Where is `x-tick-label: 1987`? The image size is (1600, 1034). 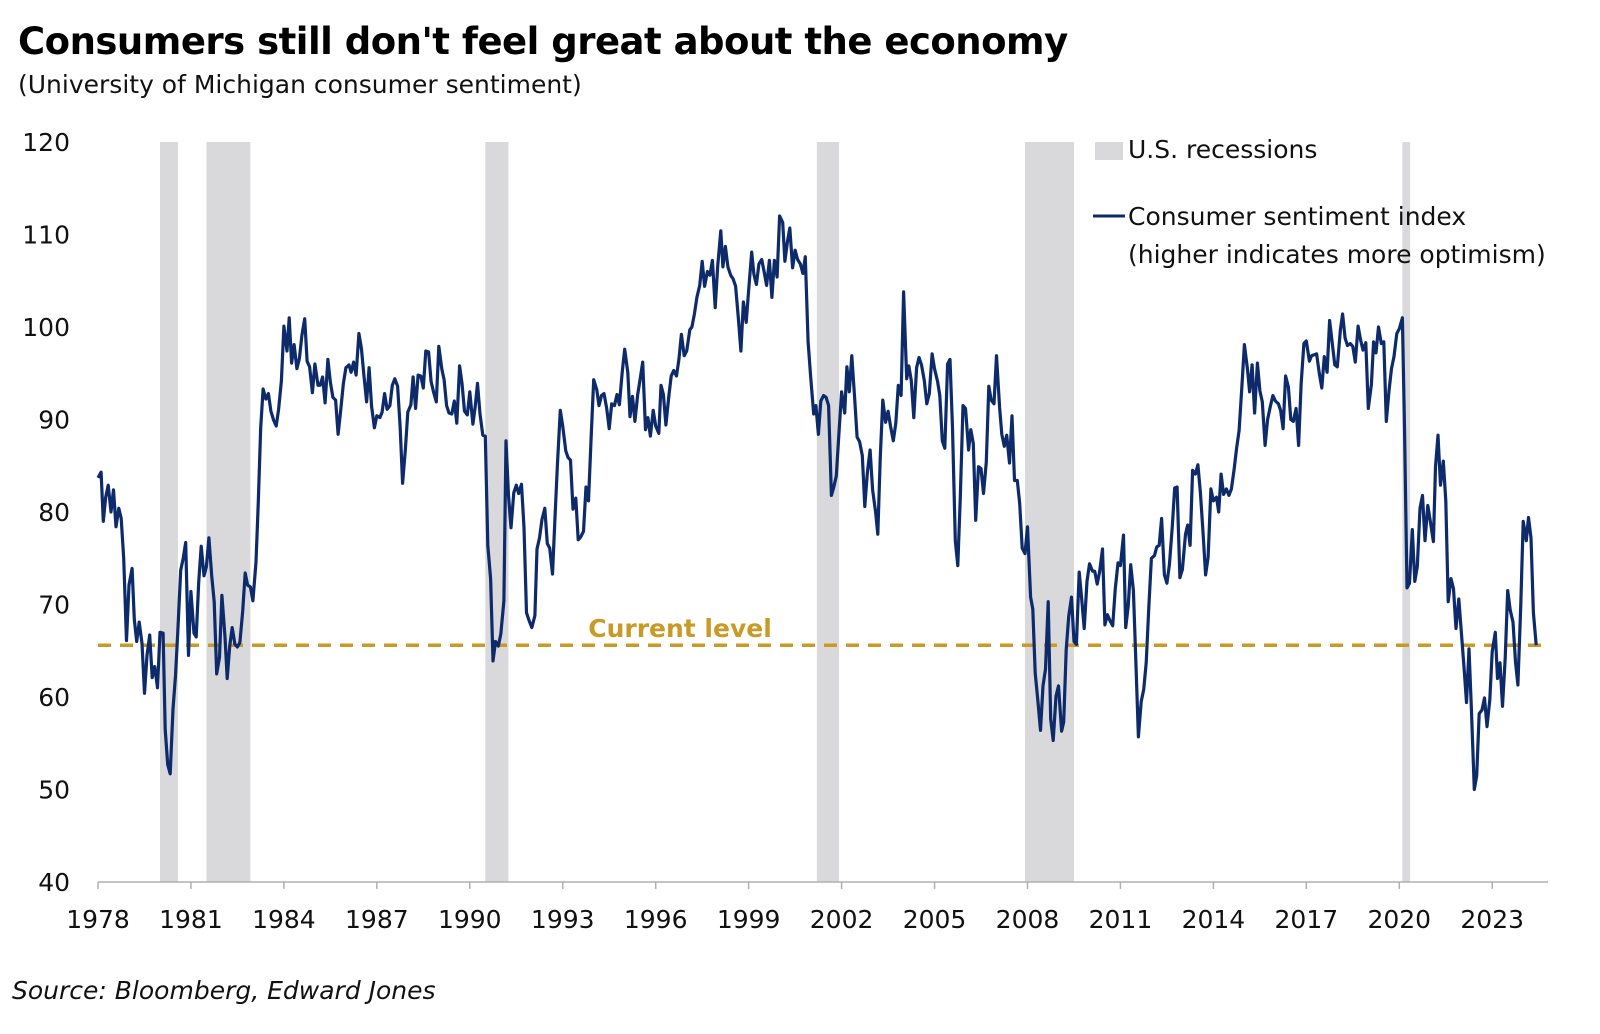
x-tick-label: 1987 is located at coordinates (377, 919).